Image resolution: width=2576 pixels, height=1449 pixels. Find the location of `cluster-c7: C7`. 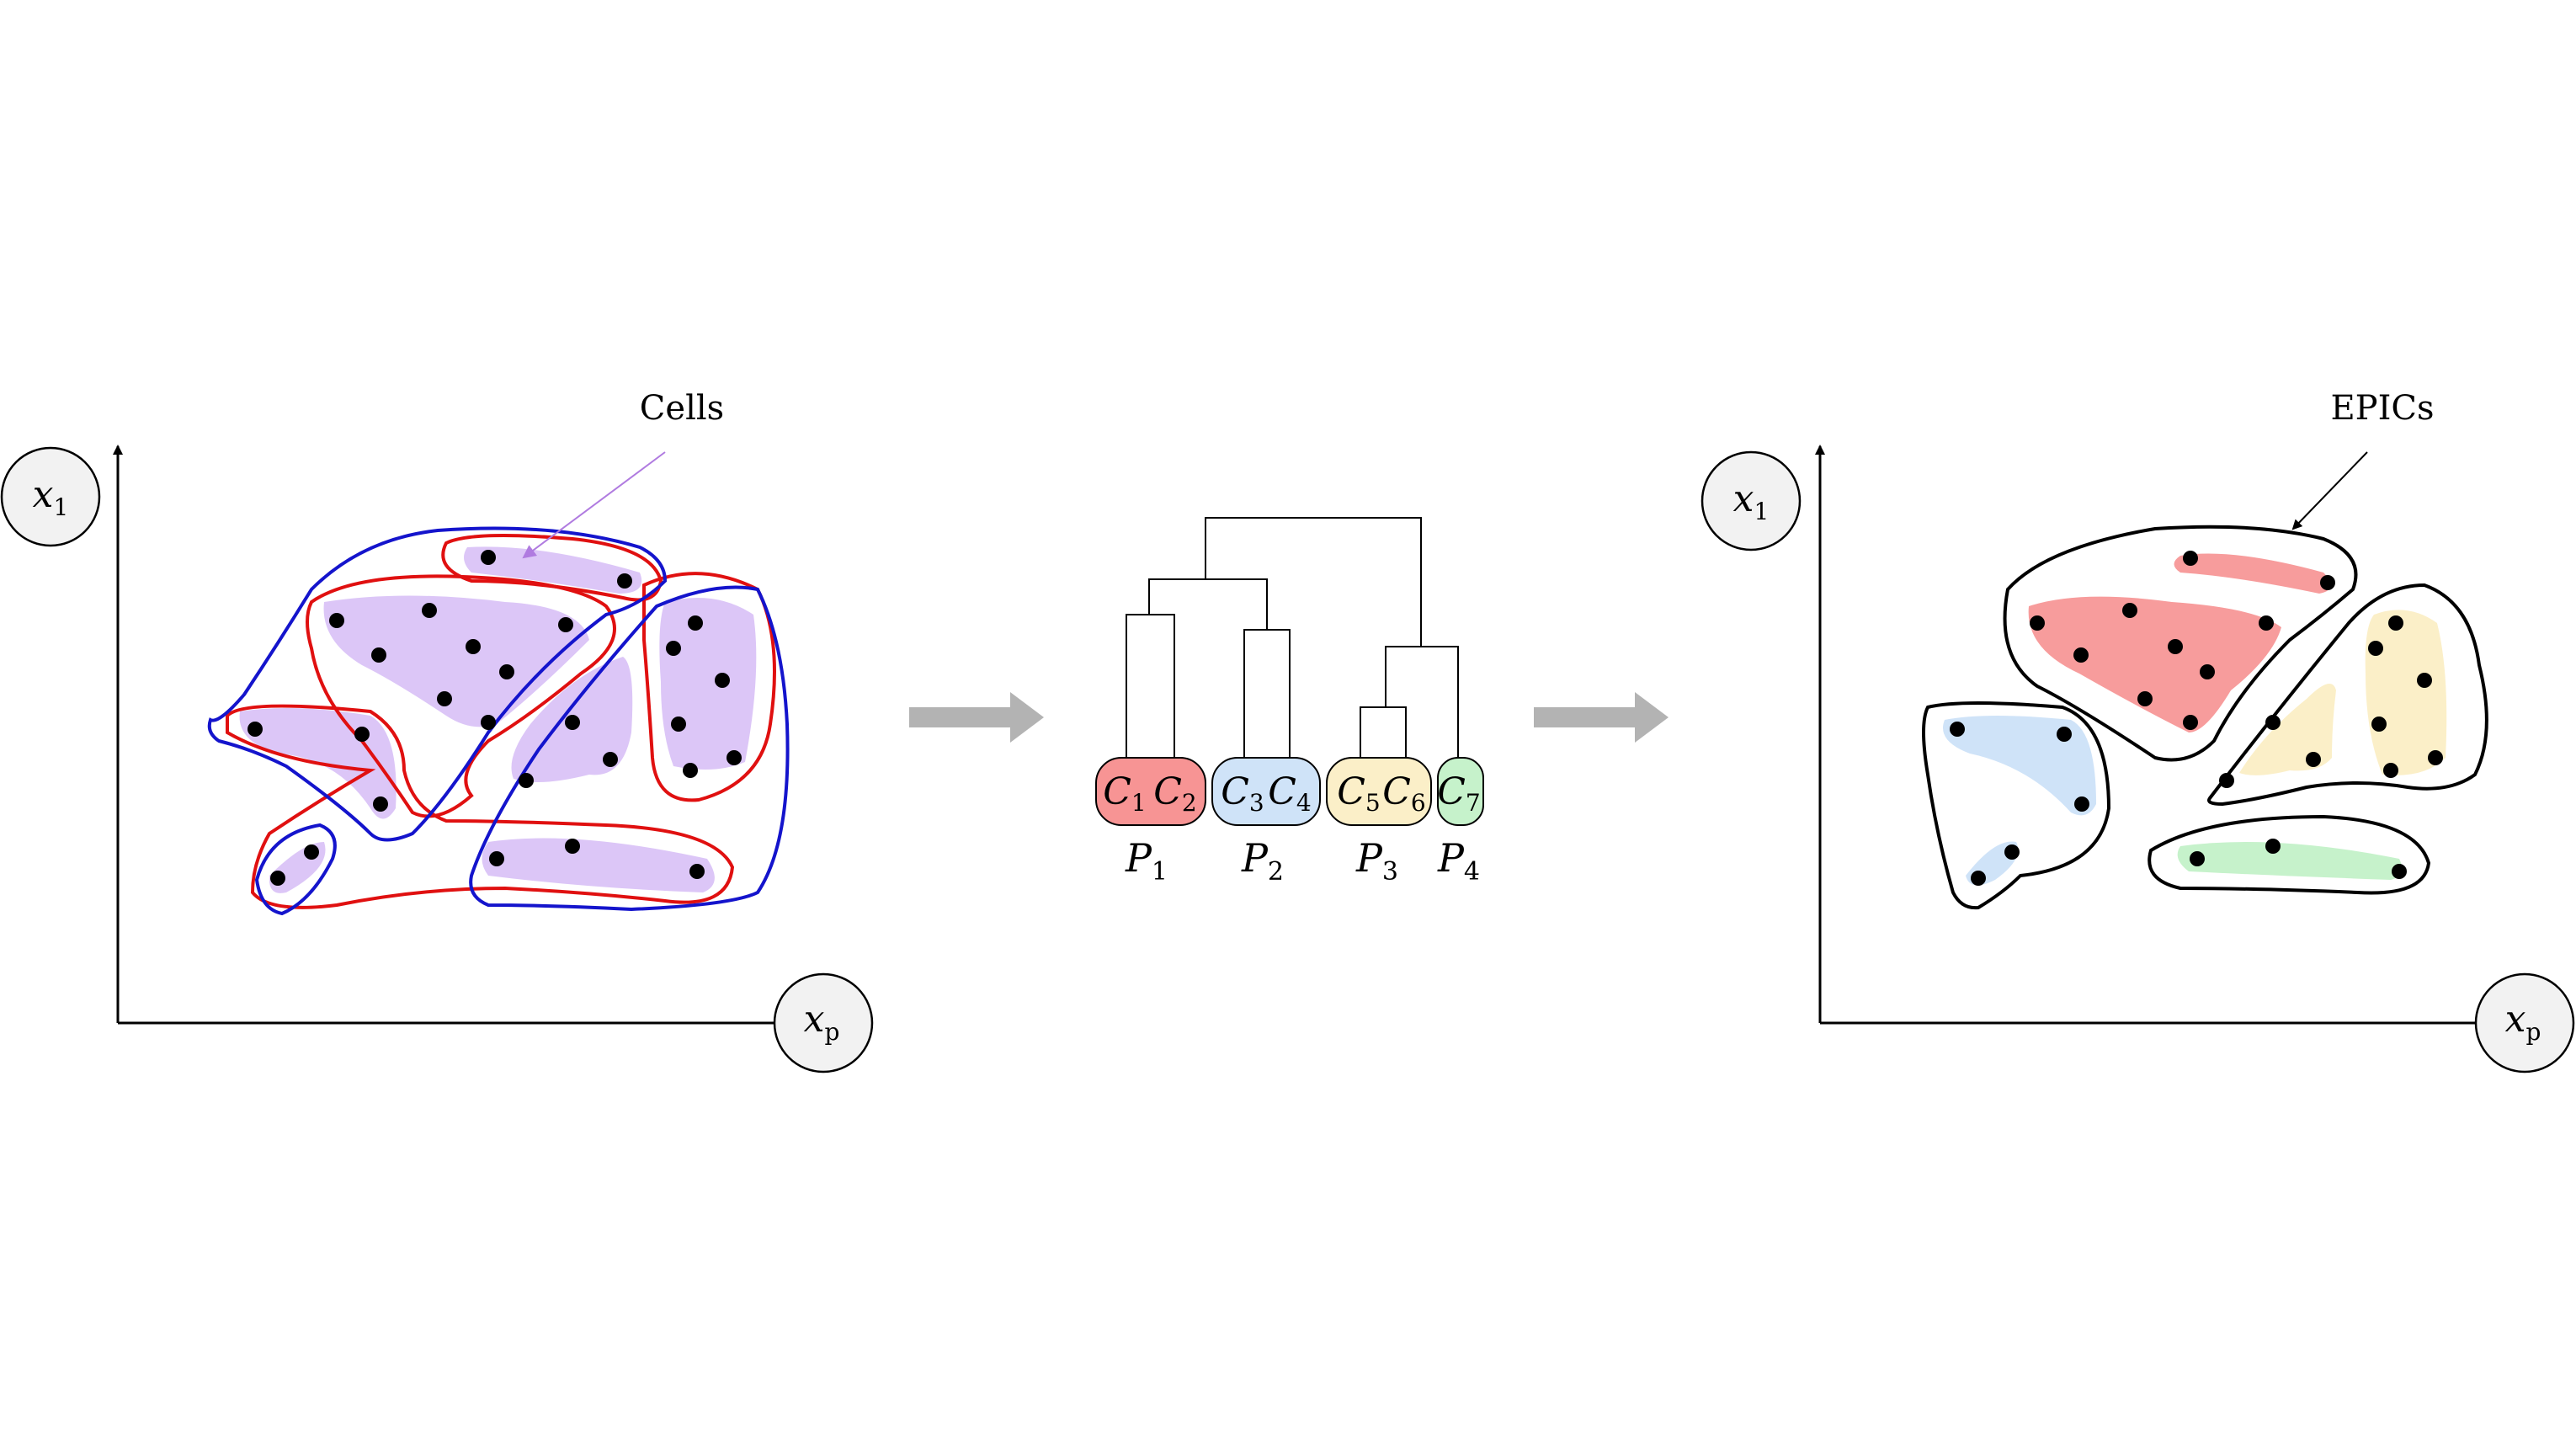

cluster-c7: C7 is located at coordinates (1459, 793).